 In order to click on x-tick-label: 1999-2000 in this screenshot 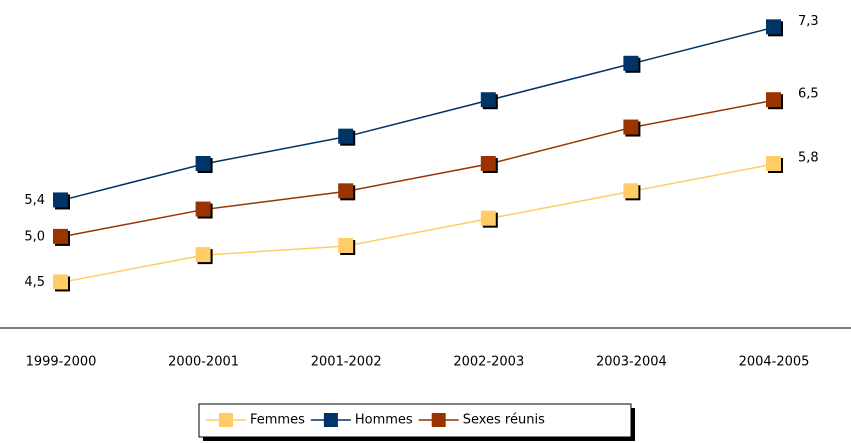, I will do `click(61, 362)`.